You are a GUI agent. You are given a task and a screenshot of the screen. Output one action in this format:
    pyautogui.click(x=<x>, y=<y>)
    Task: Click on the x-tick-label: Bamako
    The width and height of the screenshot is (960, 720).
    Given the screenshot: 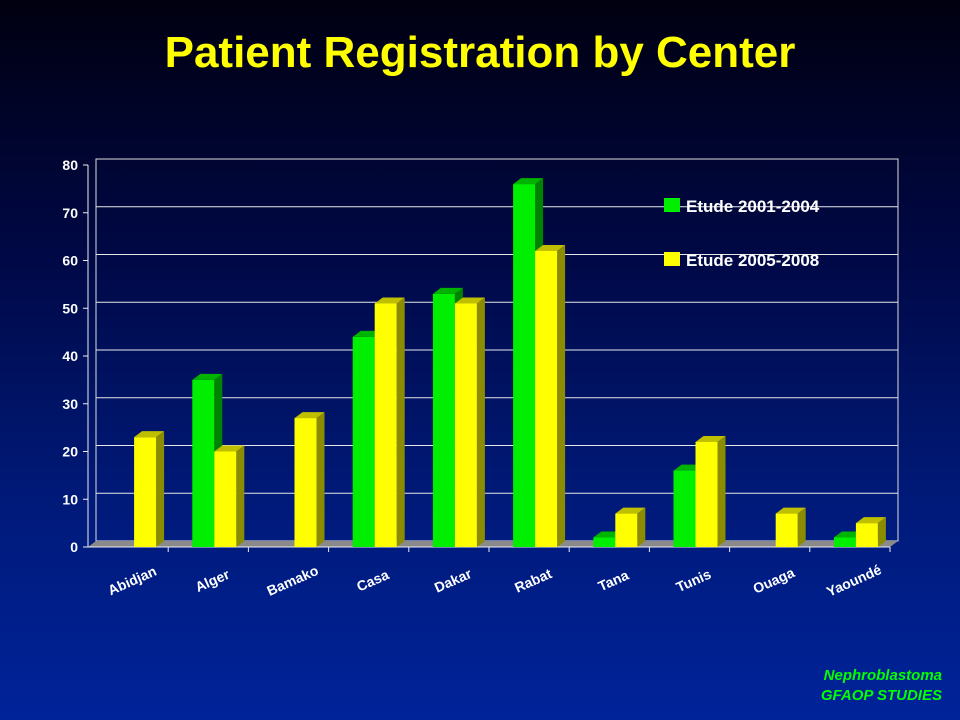 What is the action you would take?
    pyautogui.click(x=292, y=580)
    